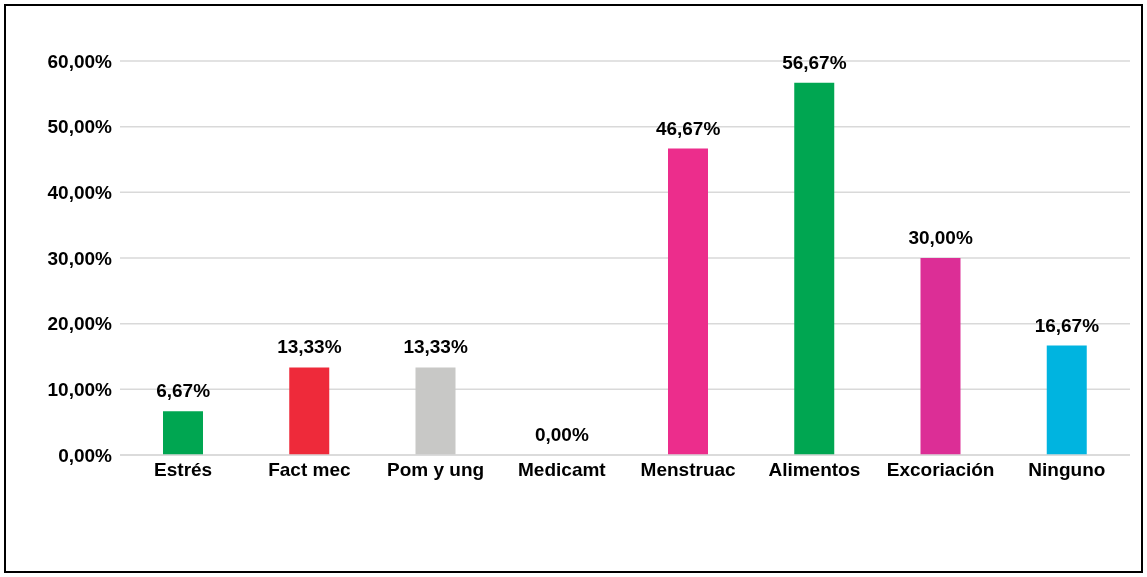 The image size is (1147, 577). Describe the element at coordinates (940, 237) in the screenshot. I see `data-label: 30,00%` at that location.